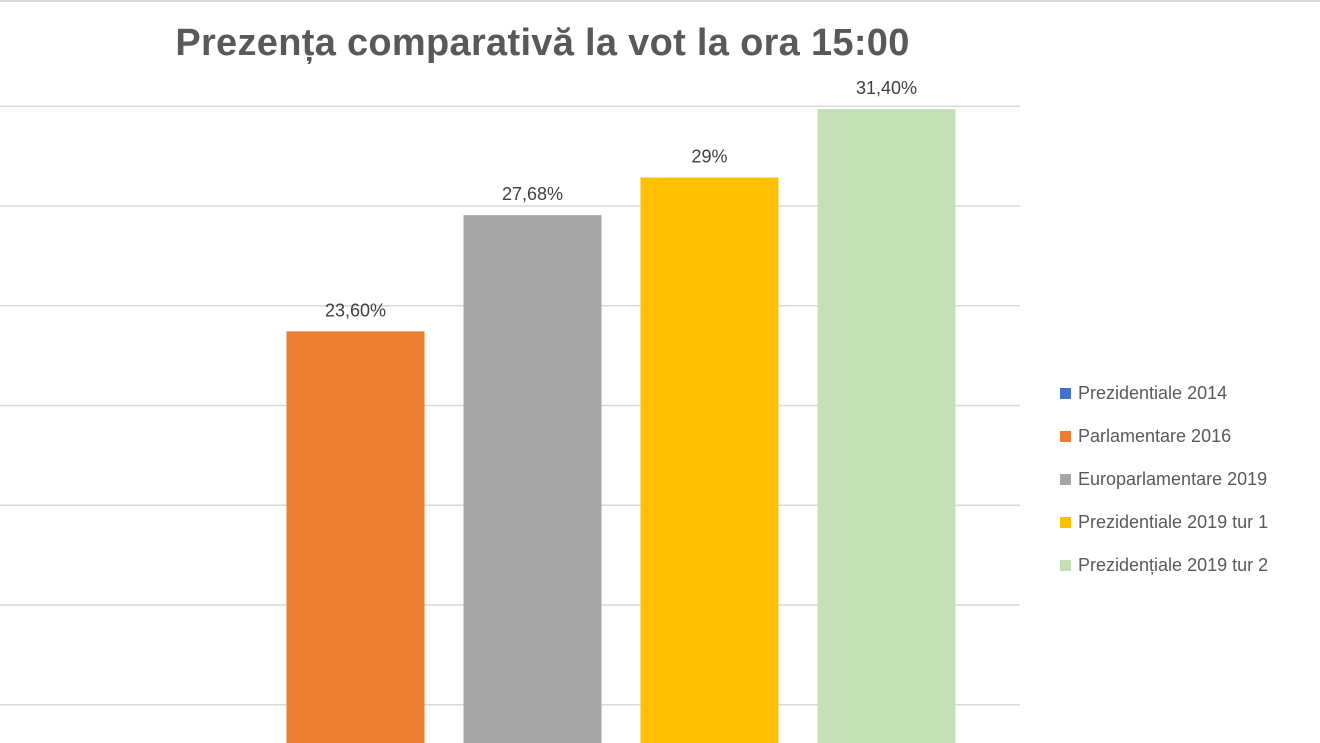  What do you see at coordinates (532, 194) in the screenshot?
I see `data-label-3: 27,68%` at bounding box center [532, 194].